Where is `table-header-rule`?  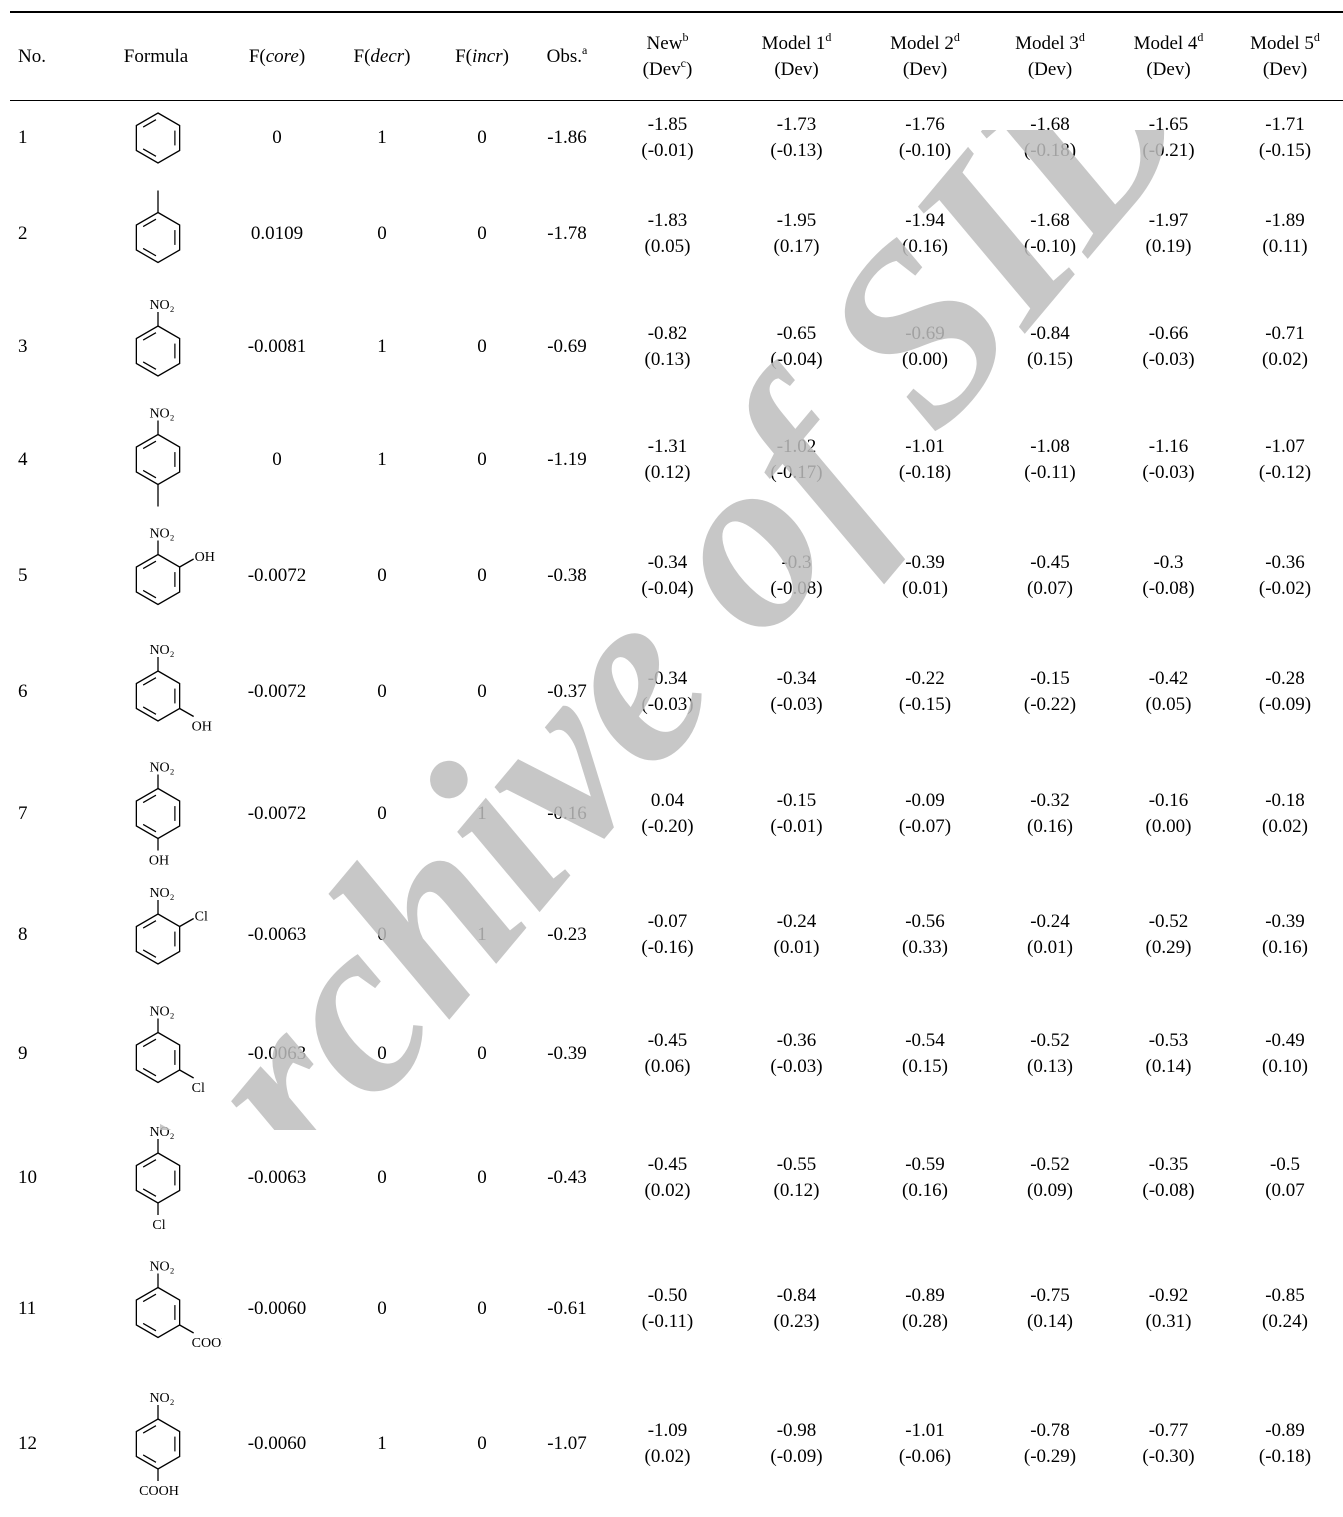 table-header-rule is located at coordinates (676, 101).